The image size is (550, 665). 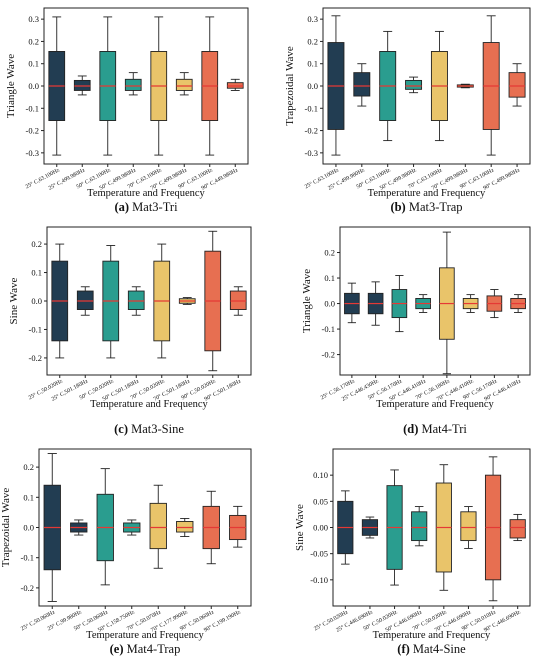 What do you see at coordinates (320, 501) in the screenshot?
I see `y-tick-label: 0.05` at bounding box center [320, 501].